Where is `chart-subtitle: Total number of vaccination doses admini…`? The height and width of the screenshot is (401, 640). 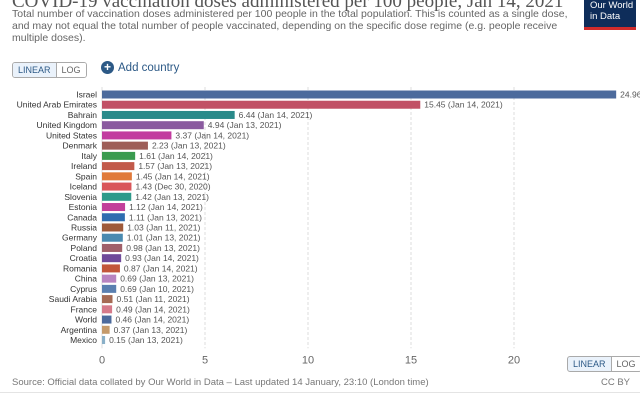
chart-subtitle: Total number of vaccination doses admini… is located at coordinates (290, 26).